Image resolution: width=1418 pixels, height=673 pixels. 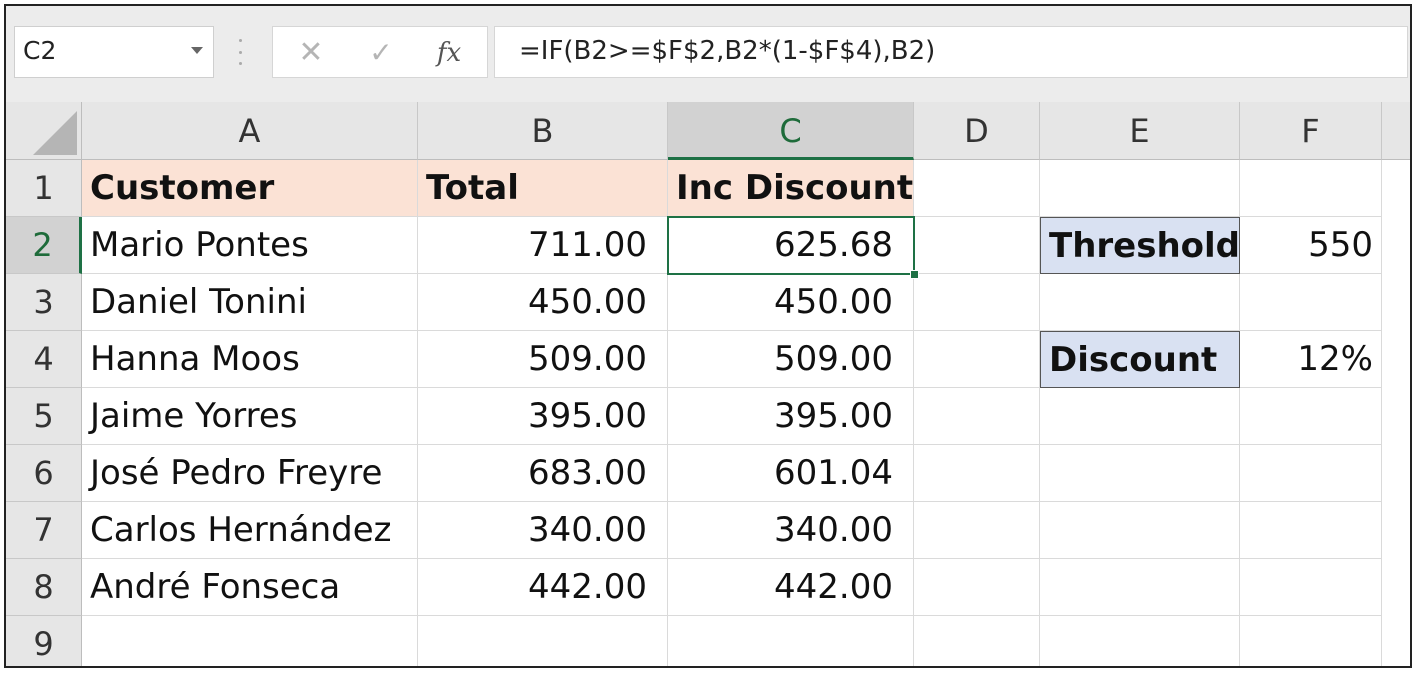 What do you see at coordinates (791, 587) in the screenshot?
I see `cell-c8: 442.00` at bounding box center [791, 587].